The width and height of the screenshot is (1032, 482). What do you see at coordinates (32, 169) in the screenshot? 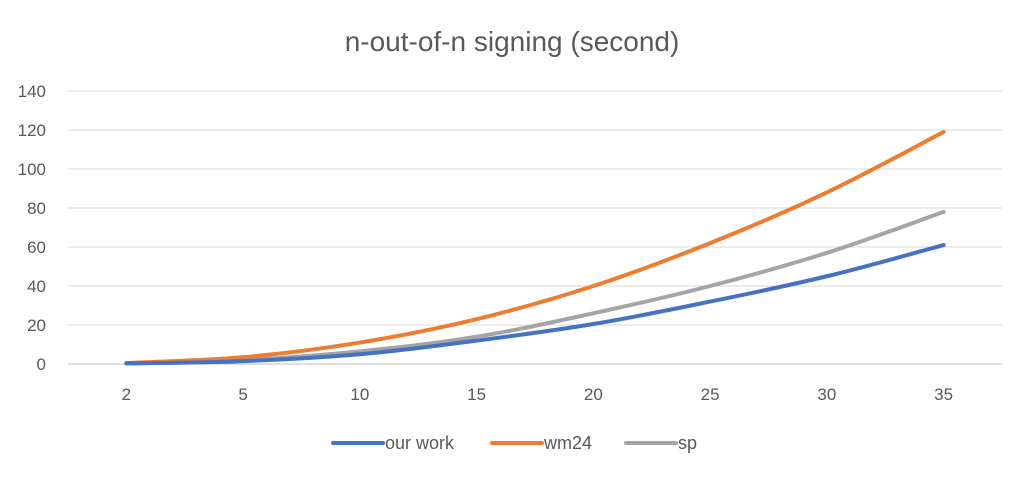
I see `y-tick-label: 100` at bounding box center [32, 169].